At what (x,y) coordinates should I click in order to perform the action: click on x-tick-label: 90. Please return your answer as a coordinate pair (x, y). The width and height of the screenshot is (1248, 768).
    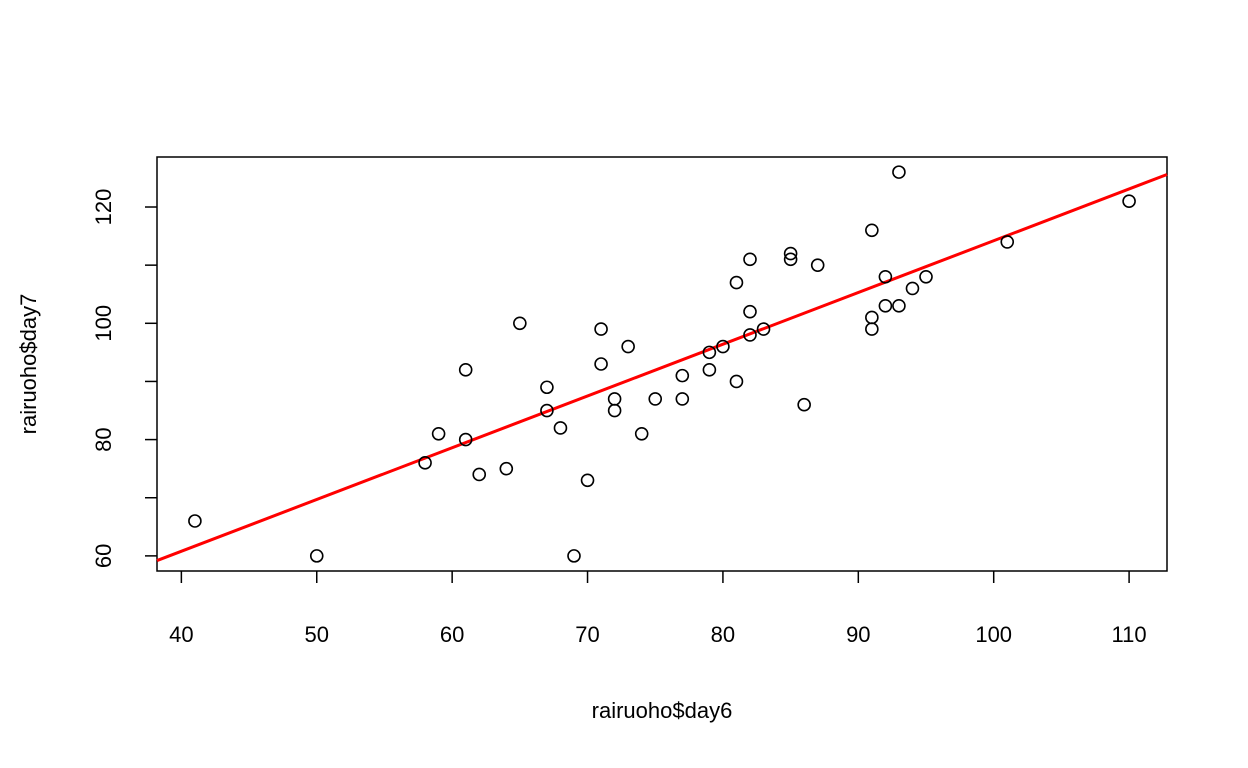
    Looking at the image, I should click on (858, 634).